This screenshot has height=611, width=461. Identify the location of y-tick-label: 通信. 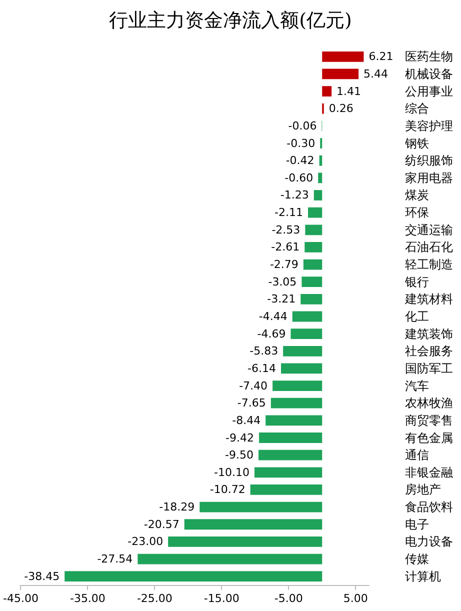
(417, 455).